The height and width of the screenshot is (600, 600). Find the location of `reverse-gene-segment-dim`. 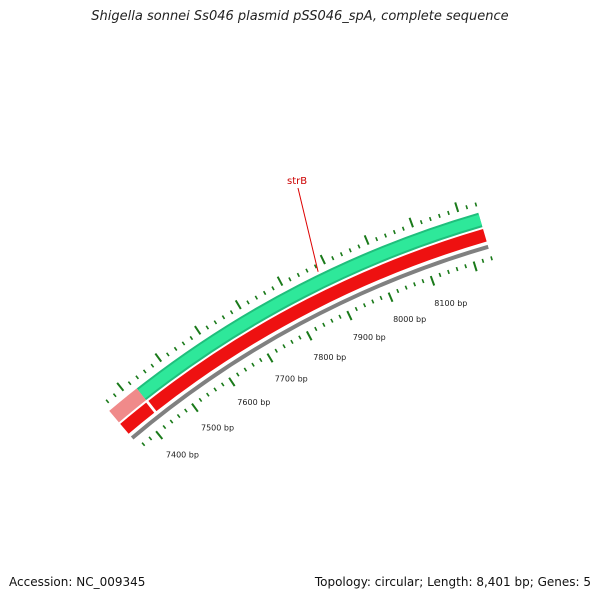

reverse-gene-segment-dim is located at coordinates (137, 418).